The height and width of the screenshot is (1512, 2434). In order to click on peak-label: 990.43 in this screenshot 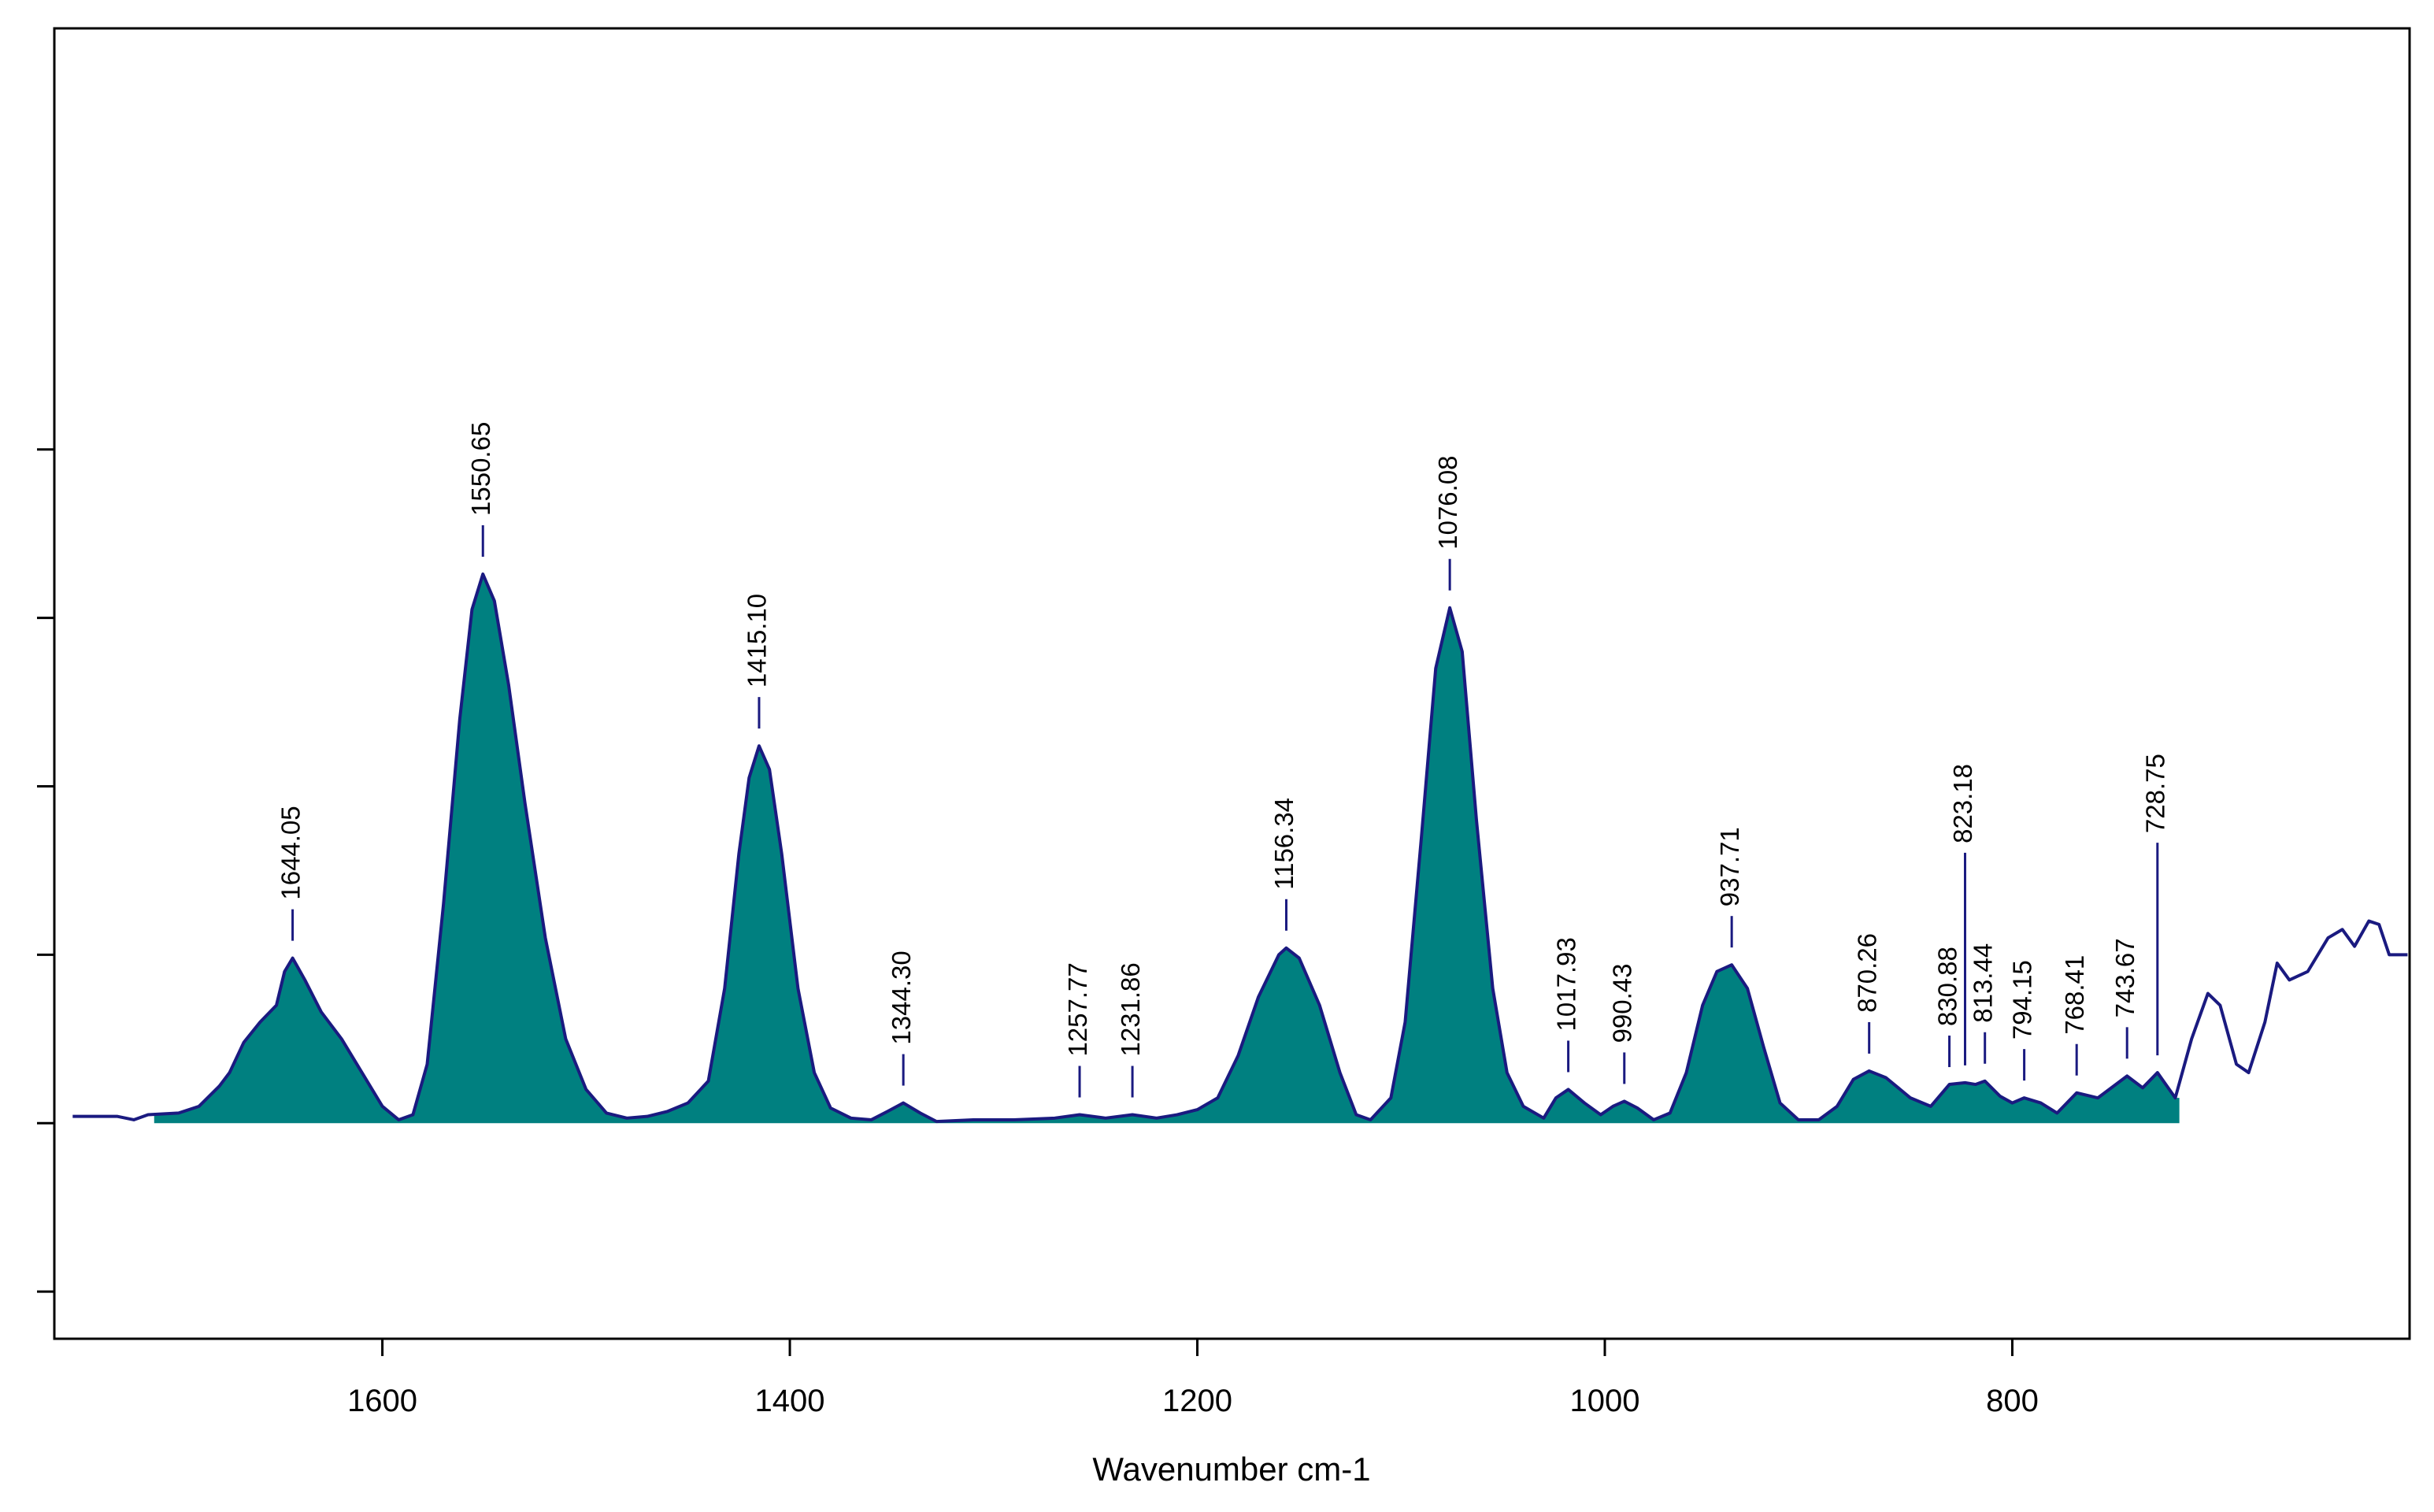, I will do `click(1621, 1003)`.